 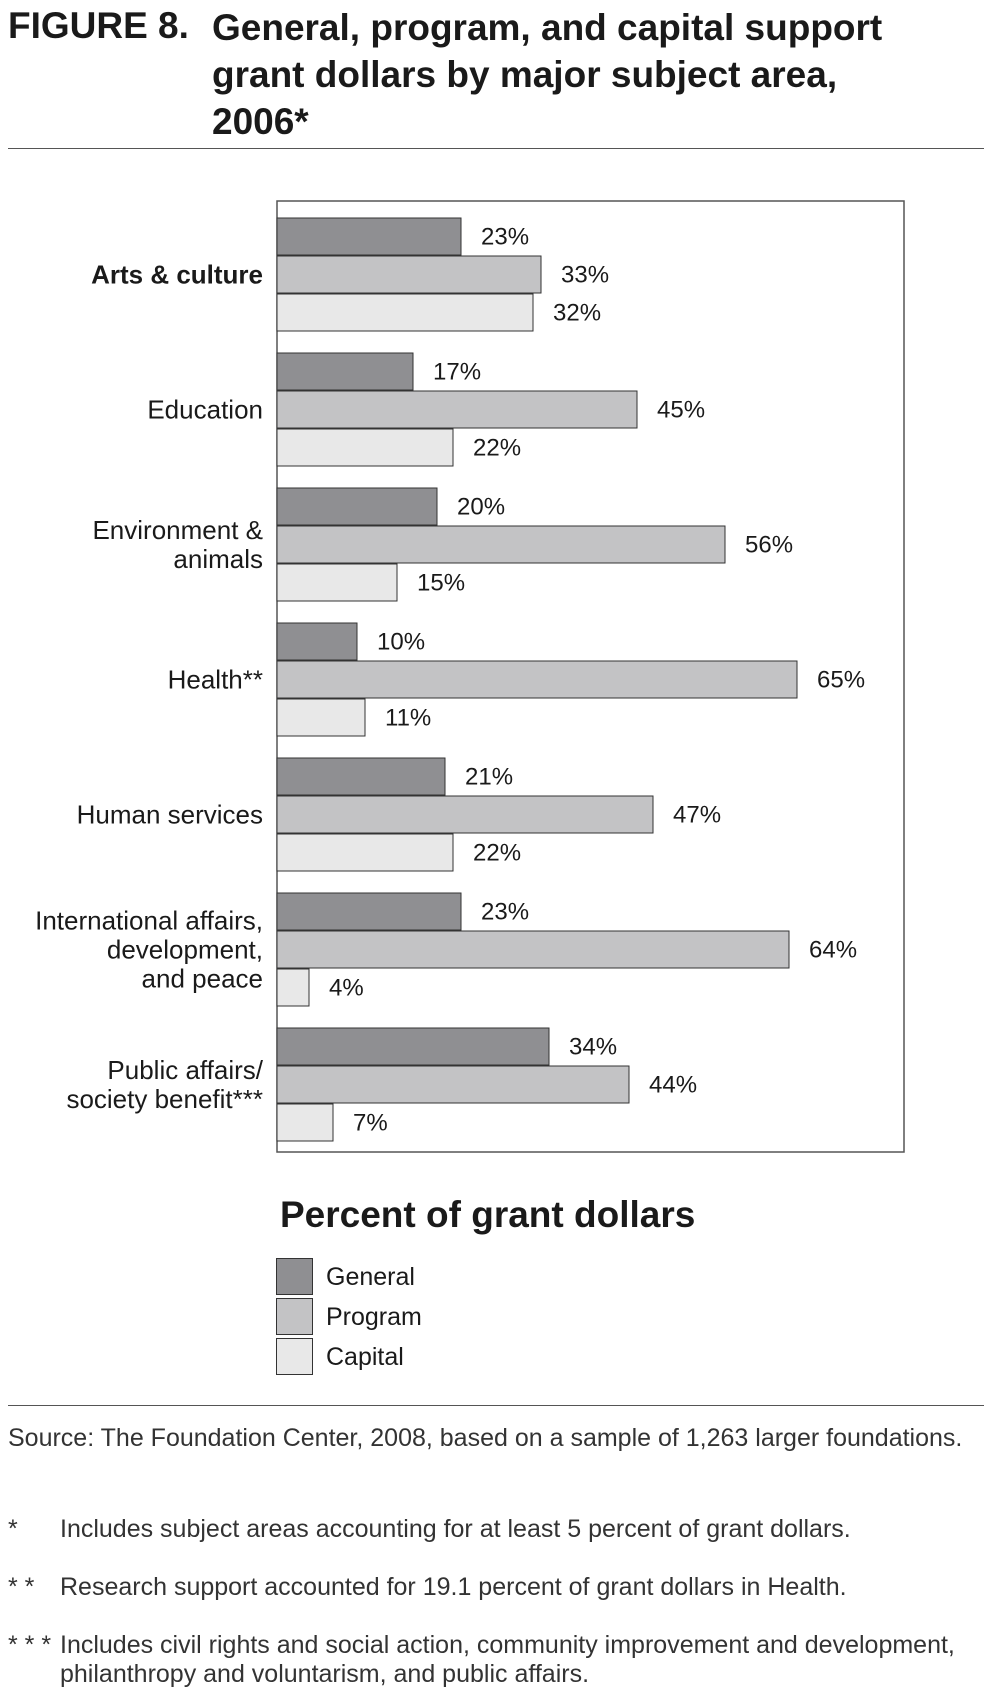 What do you see at coordinates (453, 1084) in the screenshot?
I see `bar-public-affairs-society-benefit-program` at bounding box center [453, 1084].